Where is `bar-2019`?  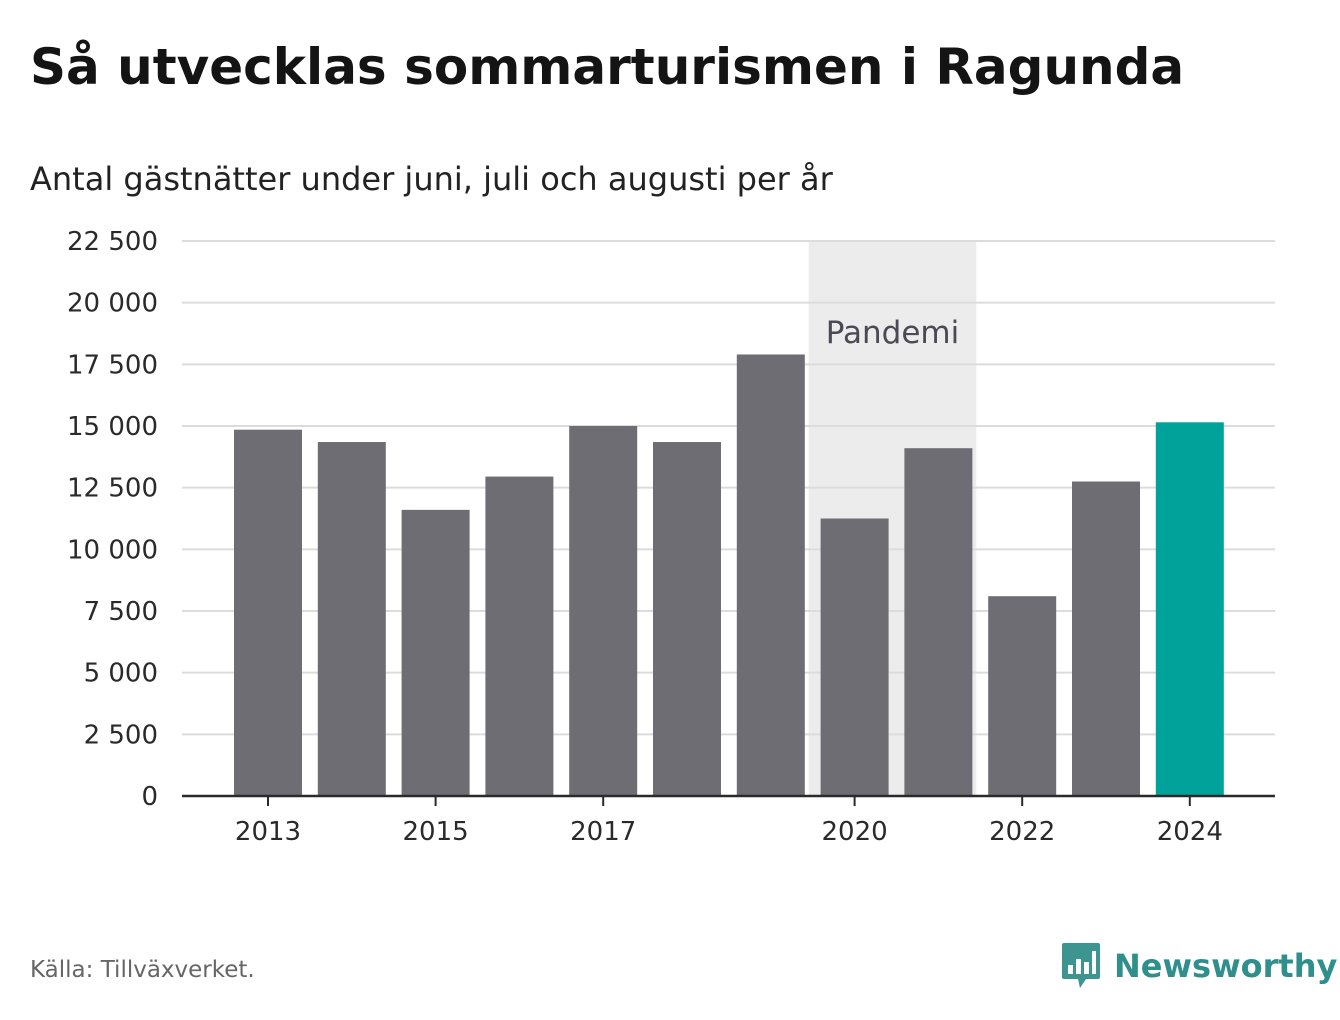
bar-2019 is located at coordinates (770, 575).